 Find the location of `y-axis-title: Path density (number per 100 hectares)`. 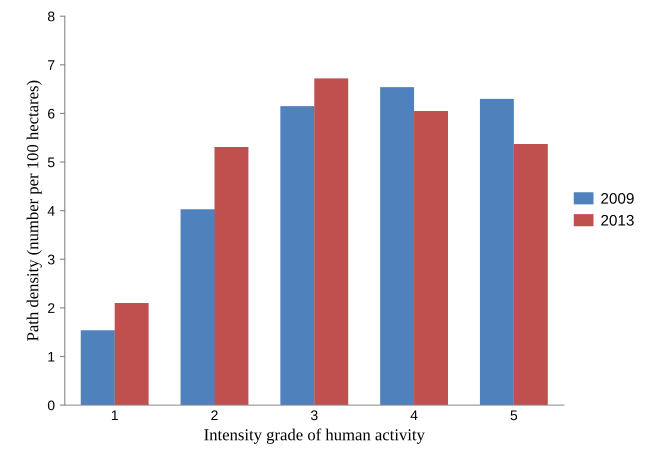

y-axis-title: Path density (number per 100 hectares) is located at coordinates (34, 210).